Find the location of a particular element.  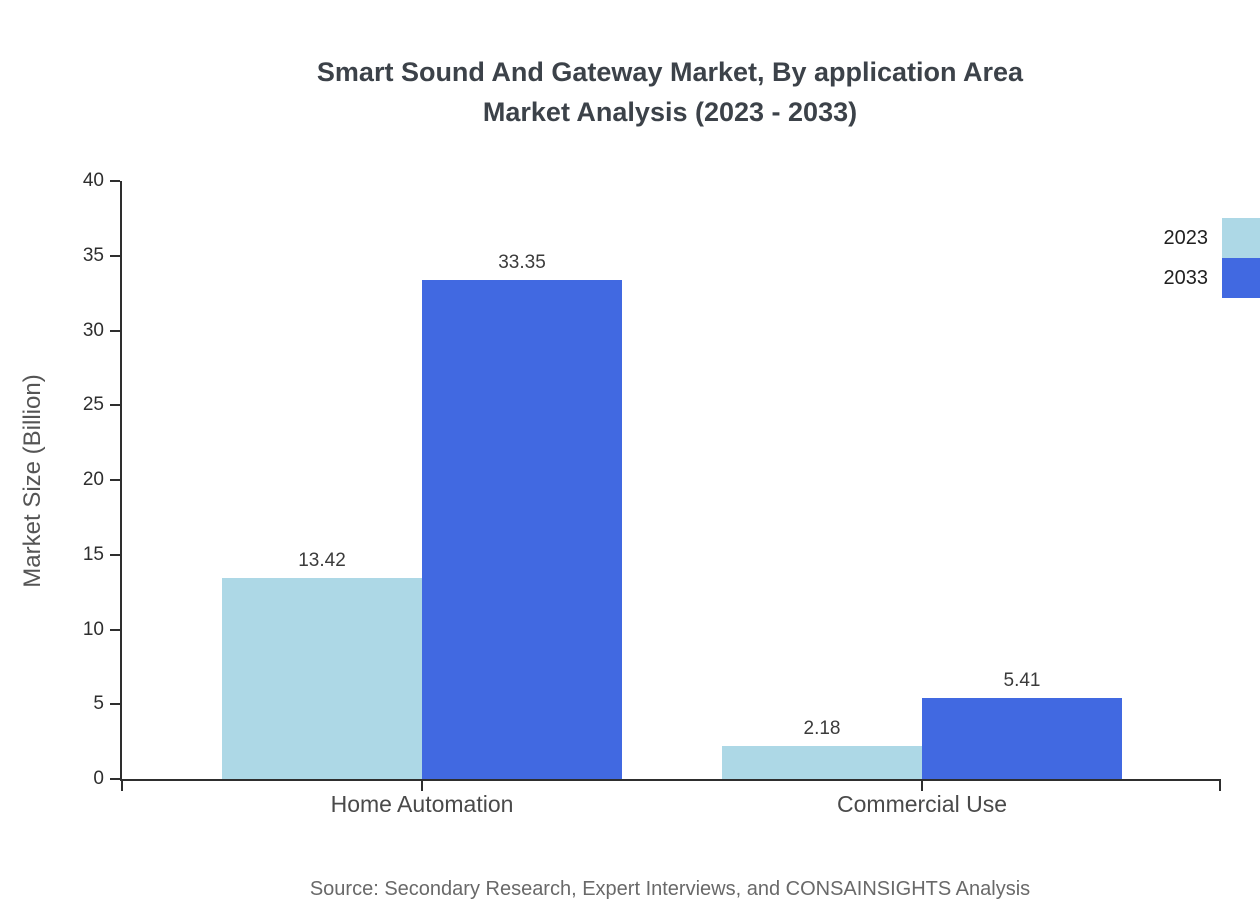

value-label-2023-home-automation: 13.42 is located at coordinates (322, 561).